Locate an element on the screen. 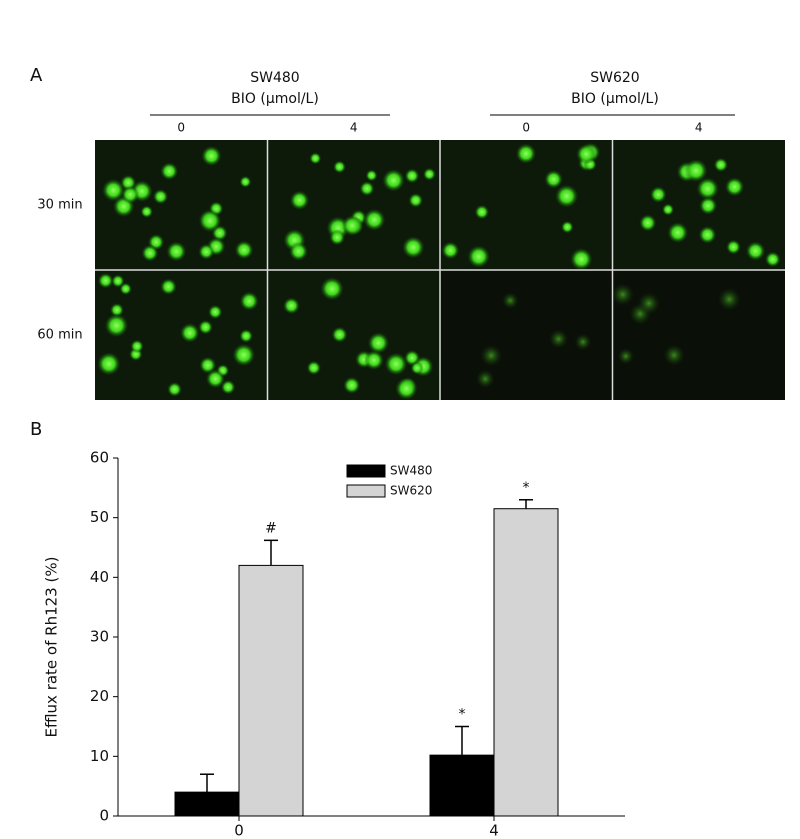  x-tick-label: 0 is located at coordinates (239, 830).